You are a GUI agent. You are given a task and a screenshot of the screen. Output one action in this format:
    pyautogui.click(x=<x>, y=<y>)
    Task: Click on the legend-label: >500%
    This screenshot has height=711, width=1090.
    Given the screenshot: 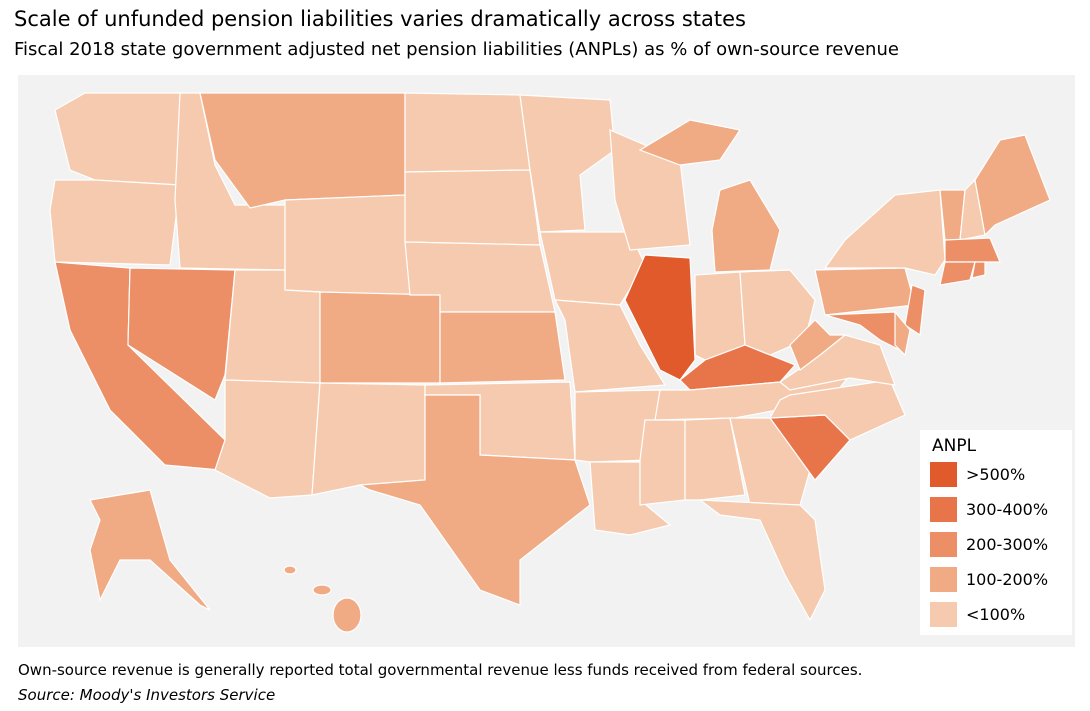 What is the action you would take?
    pyautogui.click(x=995, y=474)
    